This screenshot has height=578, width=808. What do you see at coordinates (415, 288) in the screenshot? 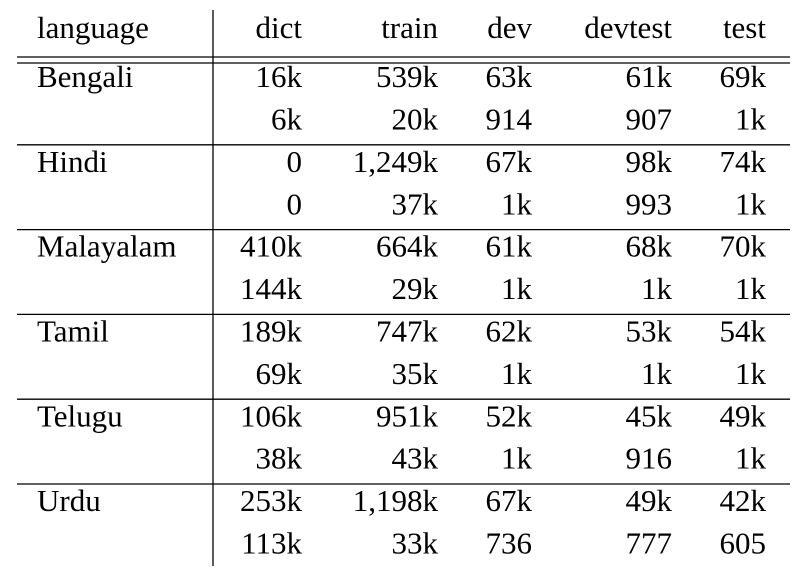
I see `data-cell: 29k` at bounding box center [415, 288].